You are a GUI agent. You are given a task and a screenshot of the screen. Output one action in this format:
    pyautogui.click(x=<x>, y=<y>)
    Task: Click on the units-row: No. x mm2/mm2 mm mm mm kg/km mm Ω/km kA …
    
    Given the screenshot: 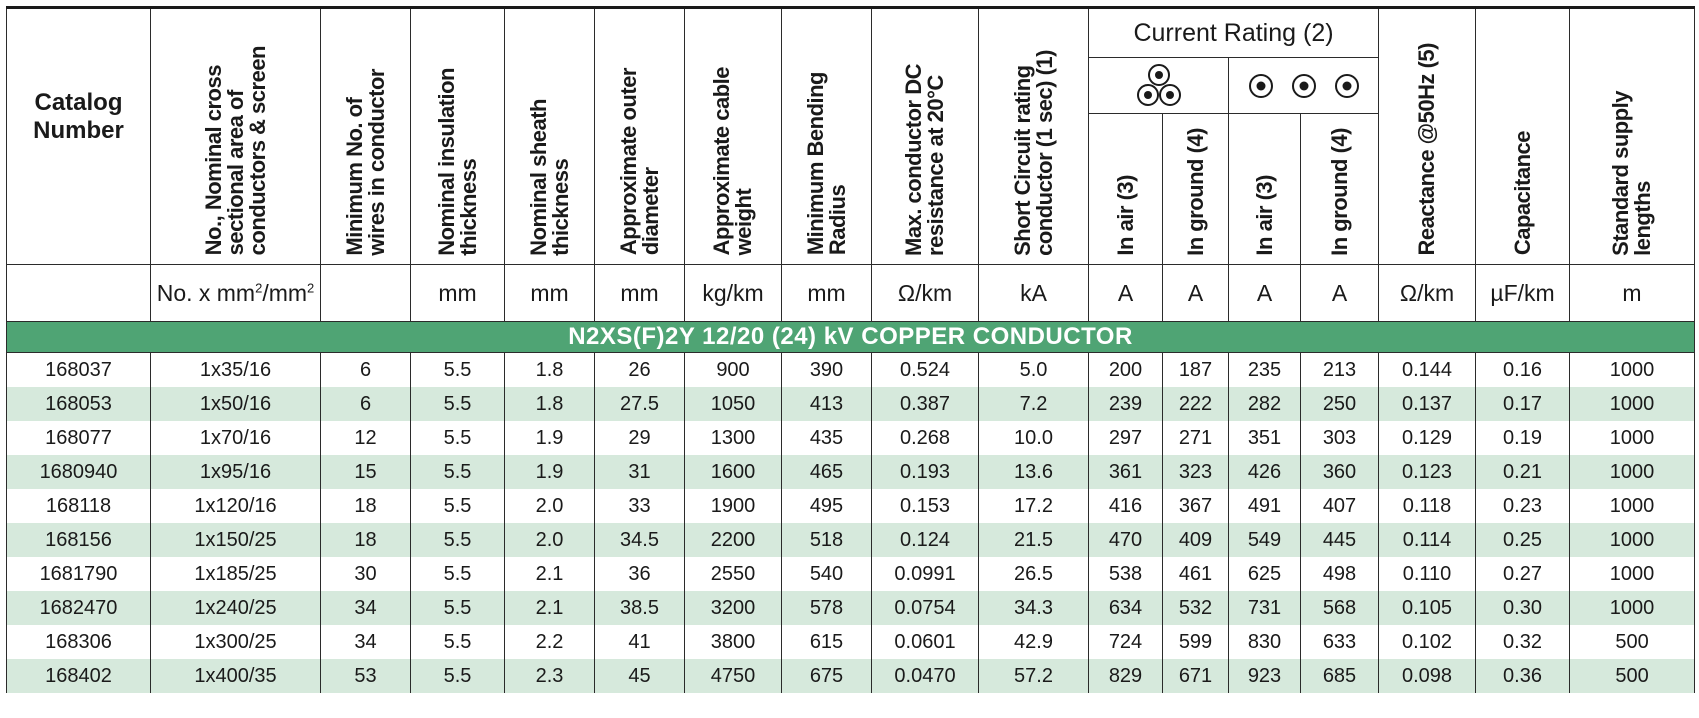 What is the action you would take?
    pyautogui.click(x=851, y=293)
    